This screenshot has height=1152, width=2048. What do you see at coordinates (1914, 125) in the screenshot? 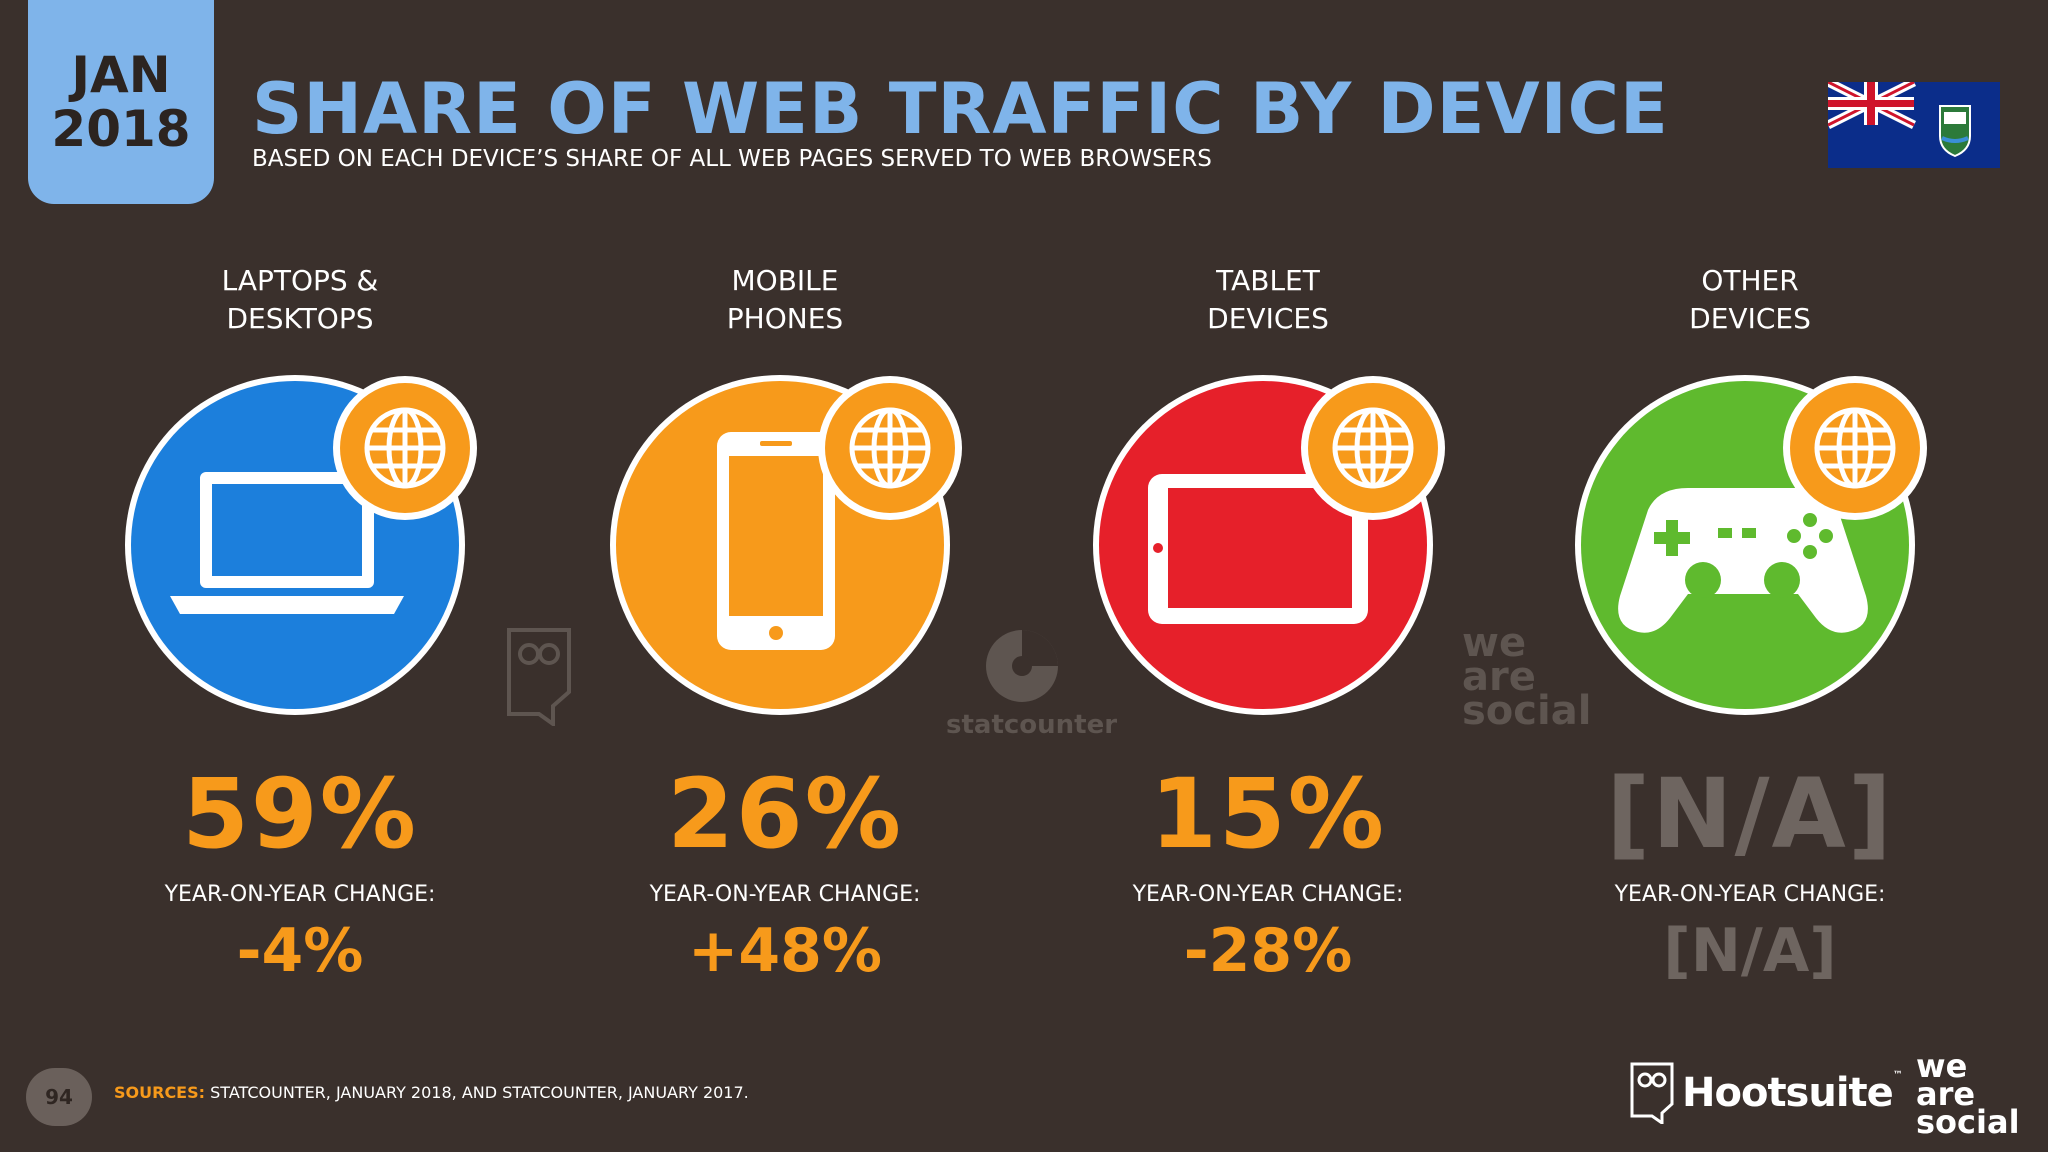
I see `falkland-islands-flag-icon` at bounding box center [1914, 125].